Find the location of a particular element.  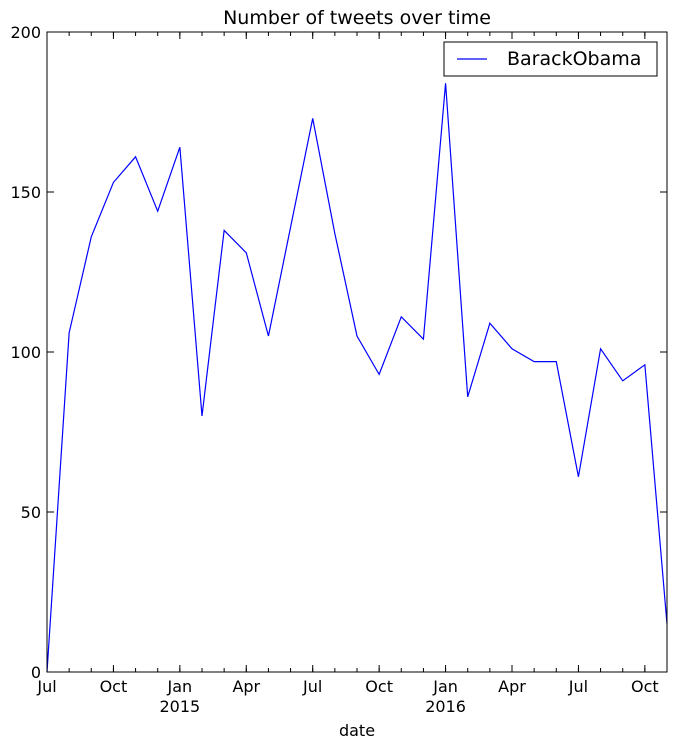

y-tick-label: 100 is located at coordinates (25, 352).